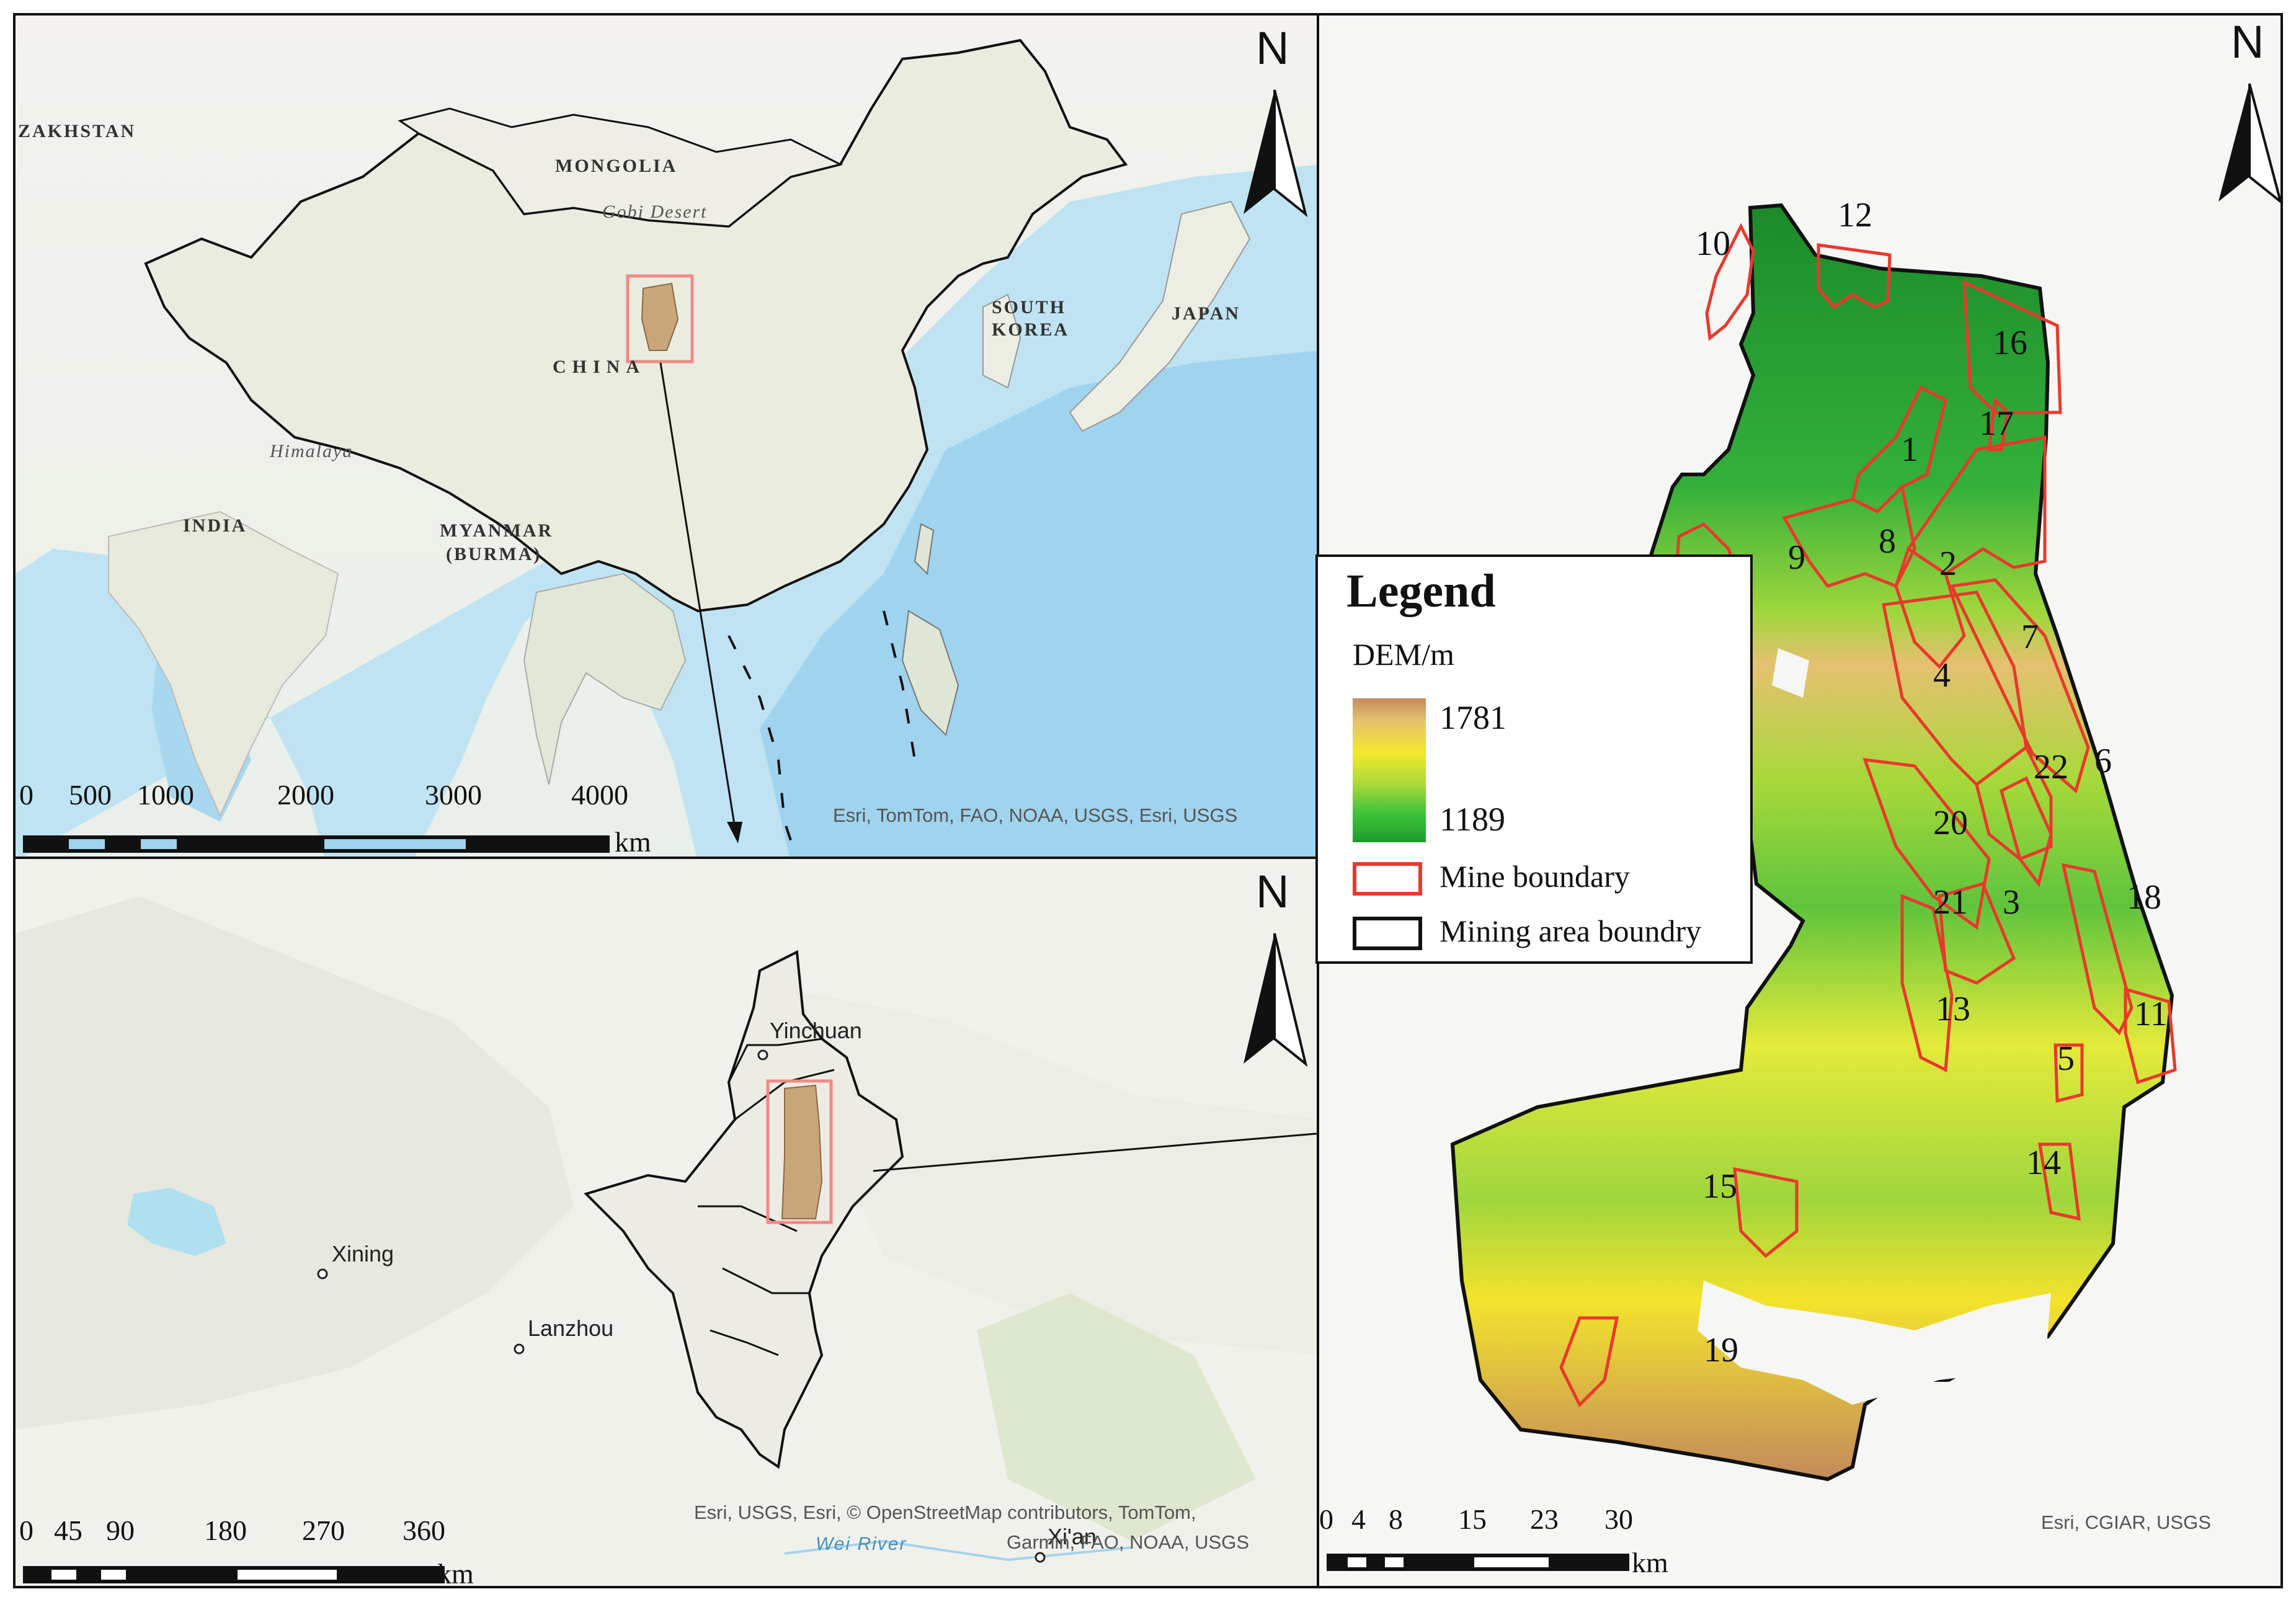  What do you see at coordinates (1544, 1519) in the screenshot?
I see `scale-tick: 23` at bounding box center [1544, 1519].